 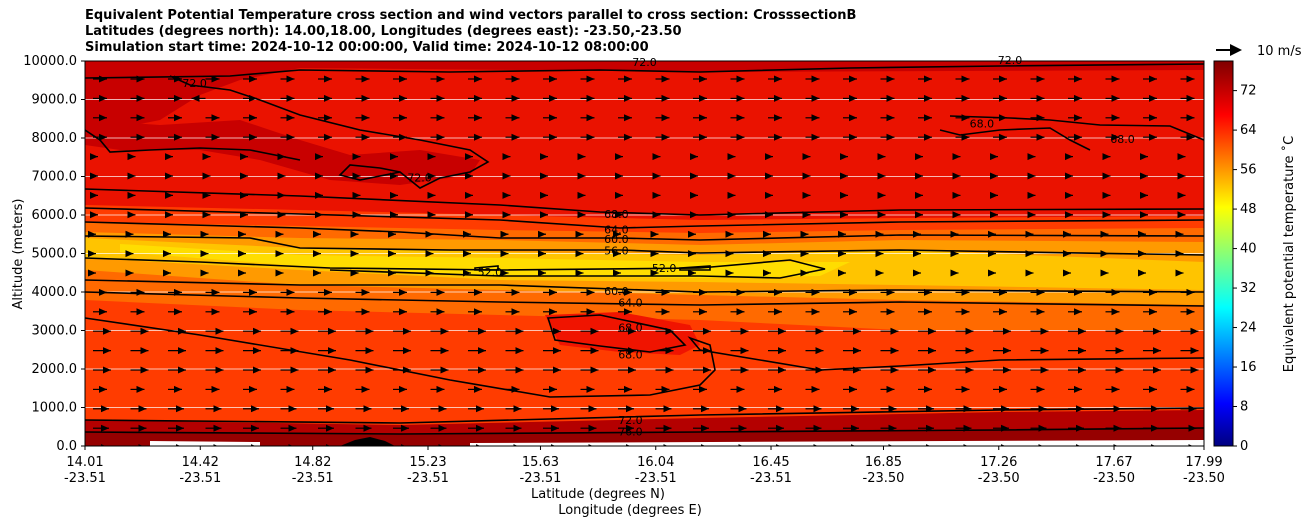 What do you see at coordinates (644, 431) in the screenshot?
I see `contour-76-surface` at bounding box center [644, 431].